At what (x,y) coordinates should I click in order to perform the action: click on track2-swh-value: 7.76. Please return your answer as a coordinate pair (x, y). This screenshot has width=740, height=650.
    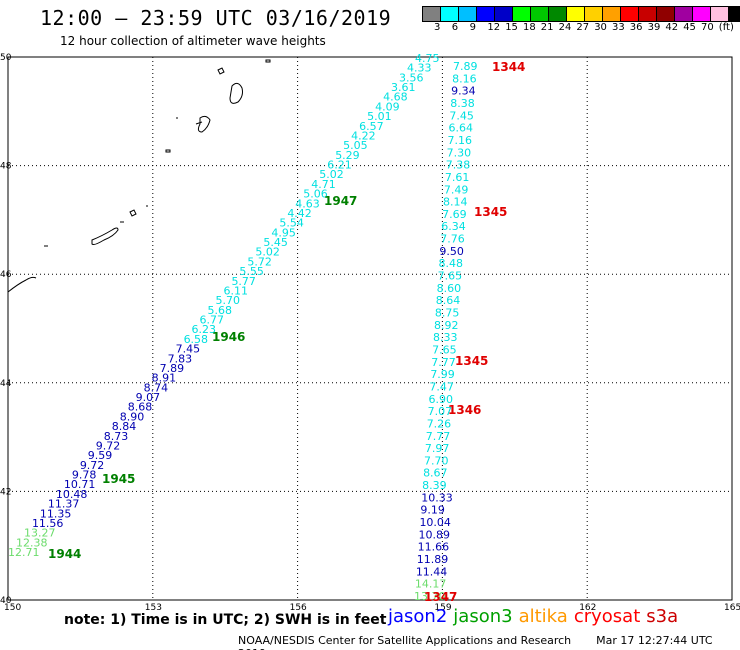
    Looking at the image, I should click on (452, 239).